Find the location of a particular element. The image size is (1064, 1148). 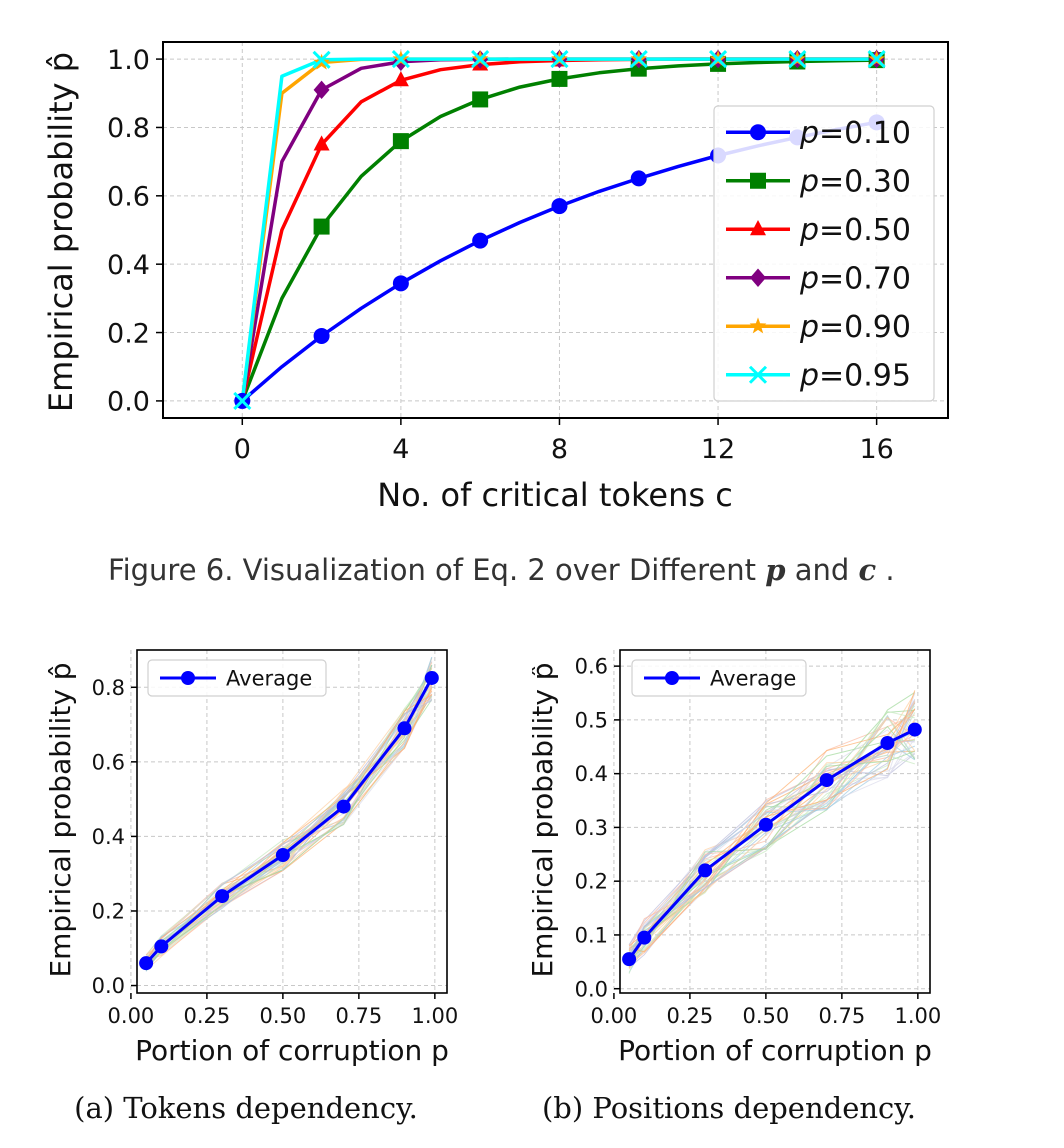

subfigure-b-caption: (b) Positions dependency. is located at coordinates (729, 1108).